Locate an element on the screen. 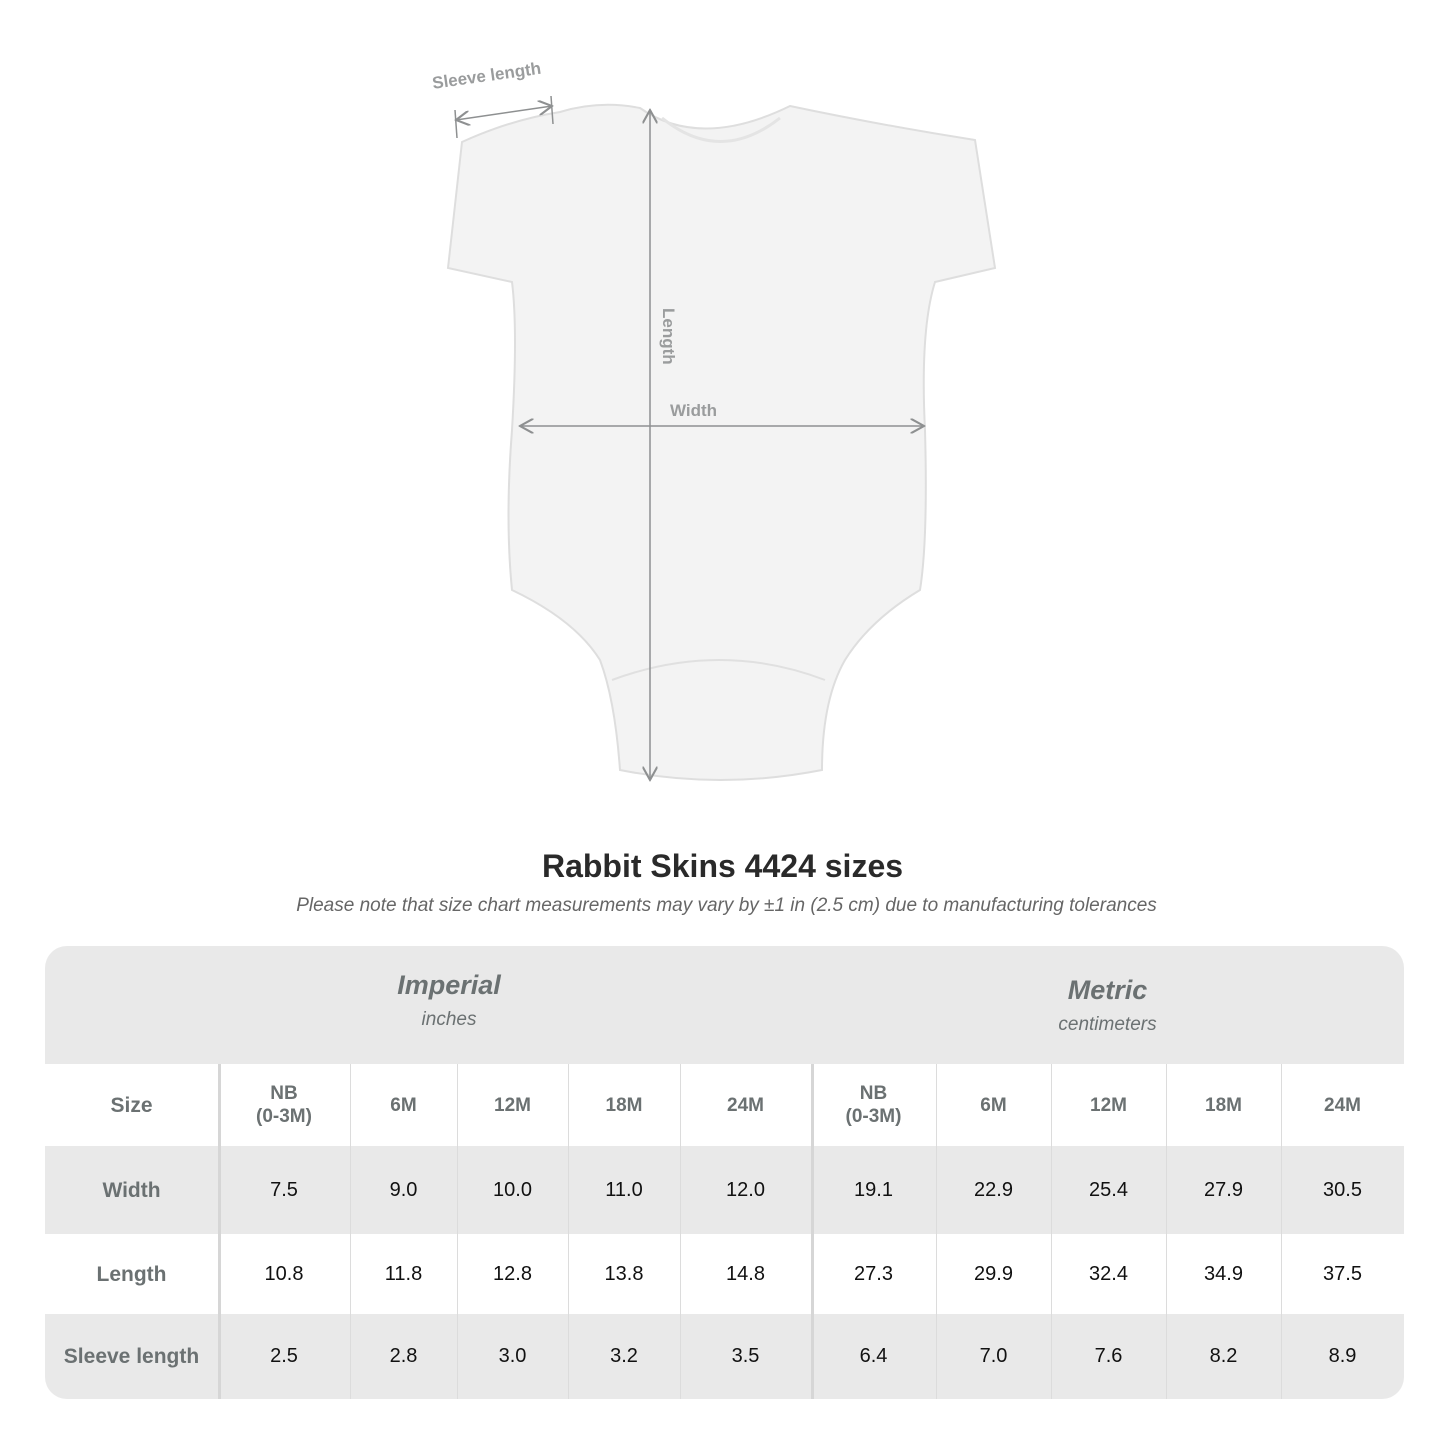  table-cell: 10.0 is located at coordinates (512, 1189).